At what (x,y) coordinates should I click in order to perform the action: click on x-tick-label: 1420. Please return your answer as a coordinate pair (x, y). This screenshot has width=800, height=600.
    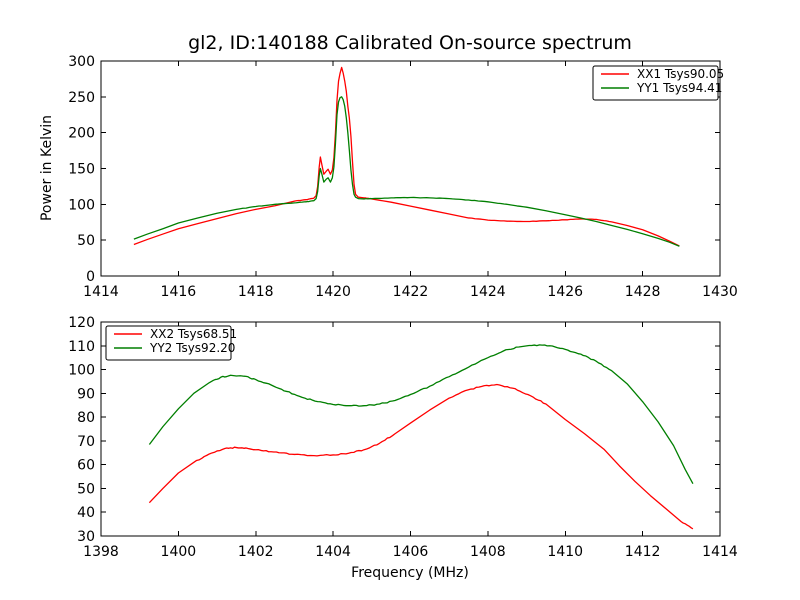
    Looking at the image, I should click on (333, 292).